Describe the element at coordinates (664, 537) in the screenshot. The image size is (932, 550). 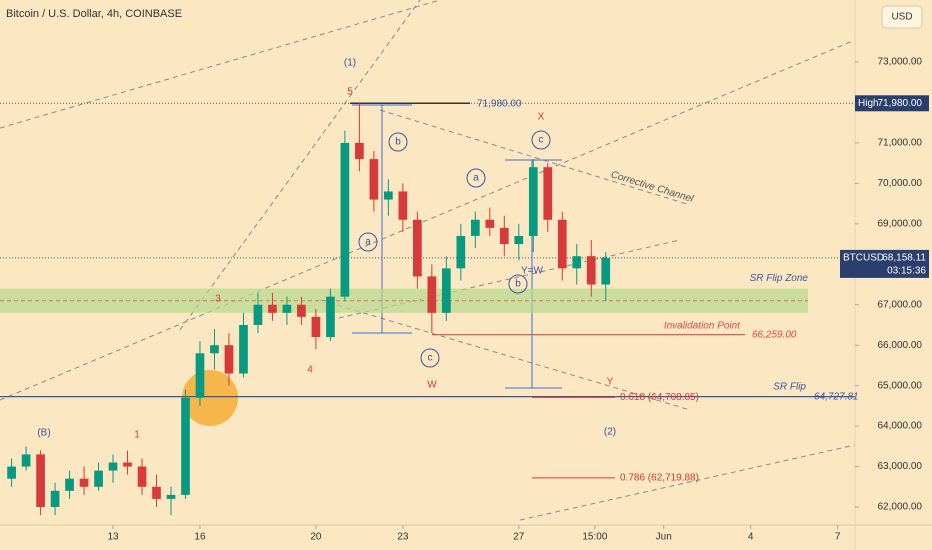
I see `x-tick-label: Jun` at that location.